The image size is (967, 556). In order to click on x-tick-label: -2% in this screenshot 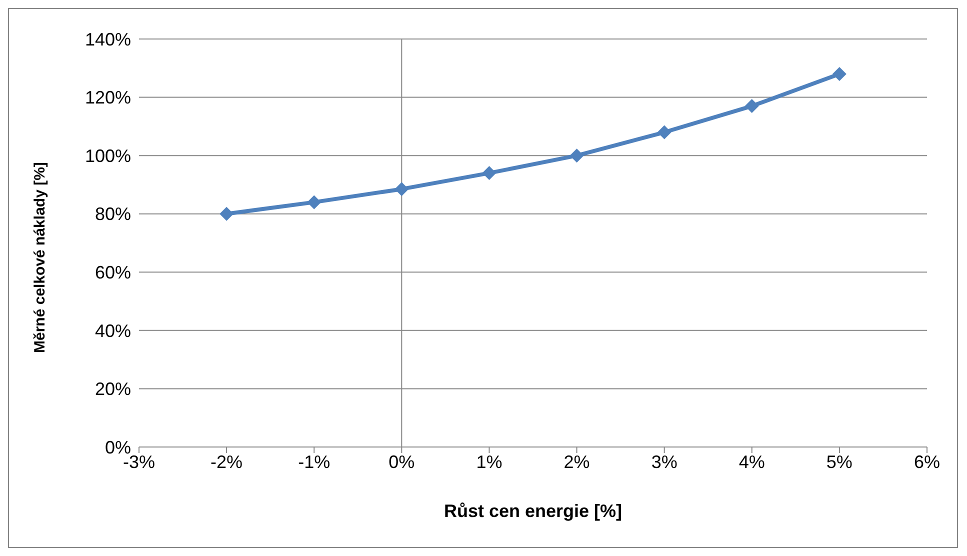, I will do `click(226, 462)`.